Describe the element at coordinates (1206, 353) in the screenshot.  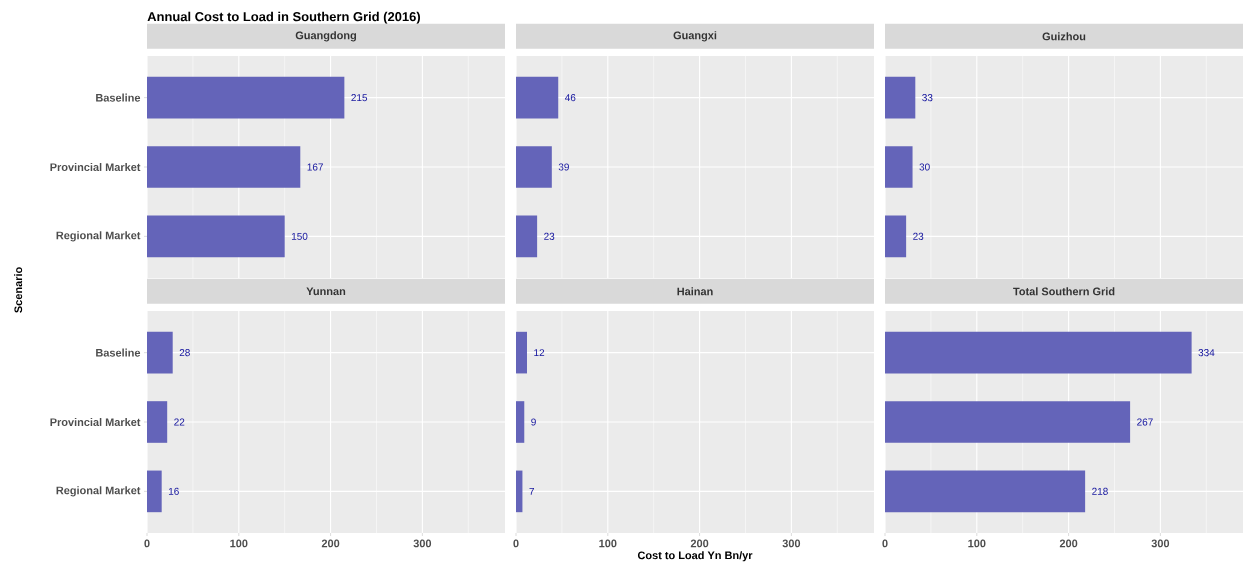
I see `data-label: 334` at that location.